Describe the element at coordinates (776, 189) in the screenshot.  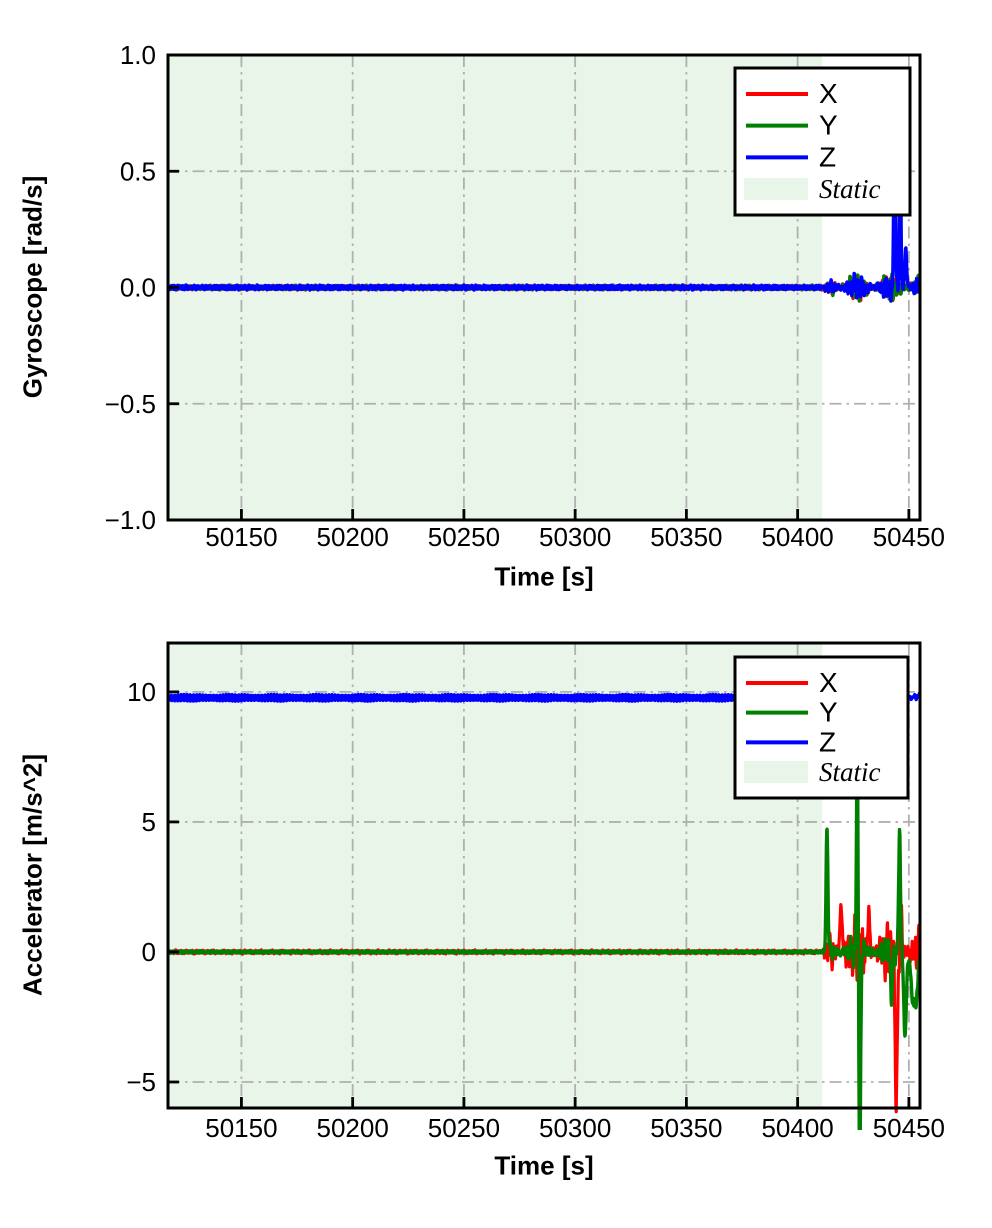
I see `gyro-legend-patch` at that location.